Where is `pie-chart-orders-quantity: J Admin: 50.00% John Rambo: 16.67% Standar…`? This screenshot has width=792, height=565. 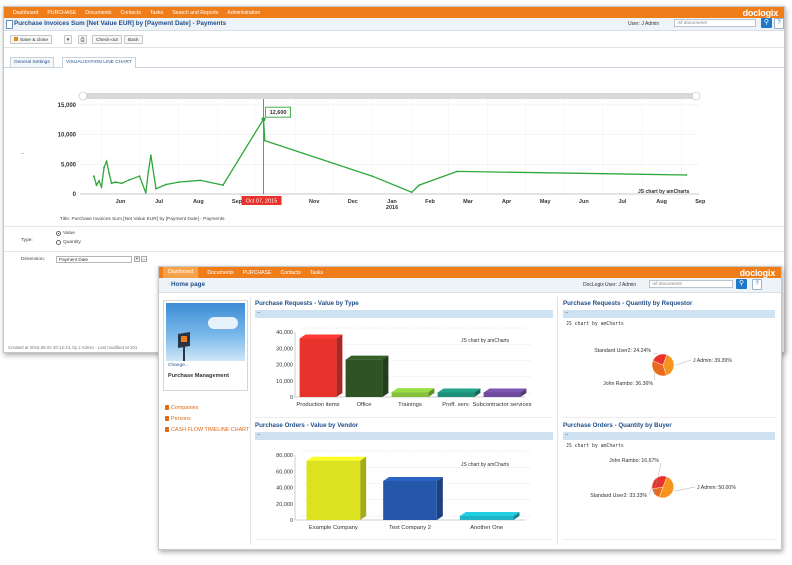
pie-chart-orders-quantity: J Admin: 50.00% John Rambo: 16.67% Standar… is located at coordinates (663, 478).